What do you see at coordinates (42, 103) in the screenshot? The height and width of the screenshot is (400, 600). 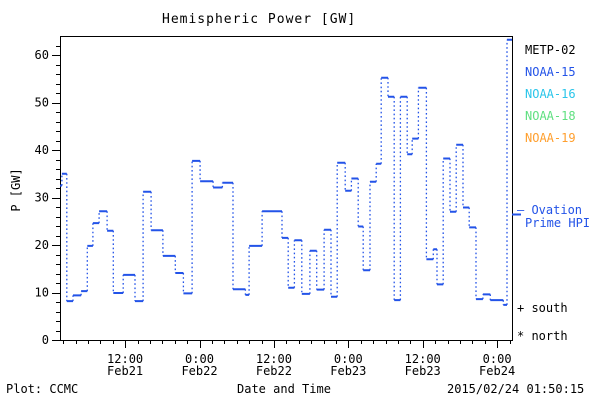 I see `y-tick-label: 50` at bounding box center [42, 103].